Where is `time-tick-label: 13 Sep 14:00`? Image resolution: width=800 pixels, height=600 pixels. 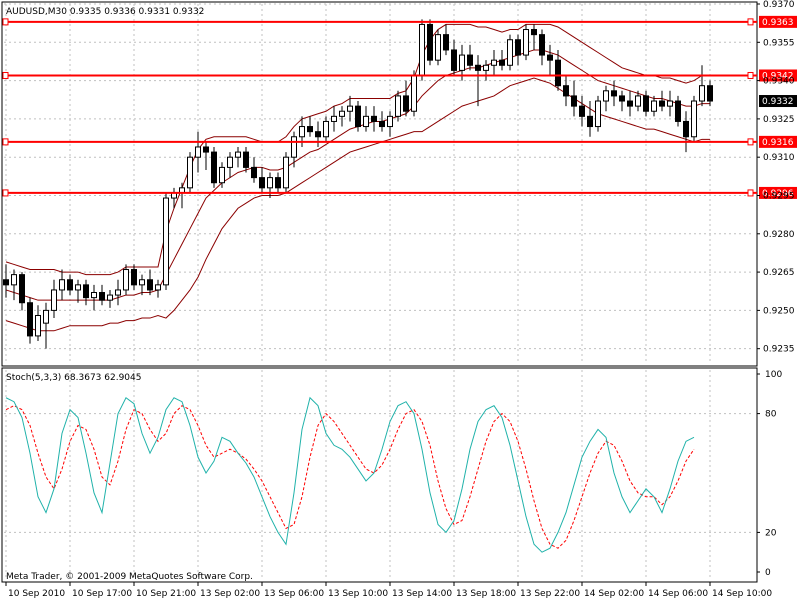 time-tick-label: 13 Sep 14:00 is located at coordinates (422, 594).